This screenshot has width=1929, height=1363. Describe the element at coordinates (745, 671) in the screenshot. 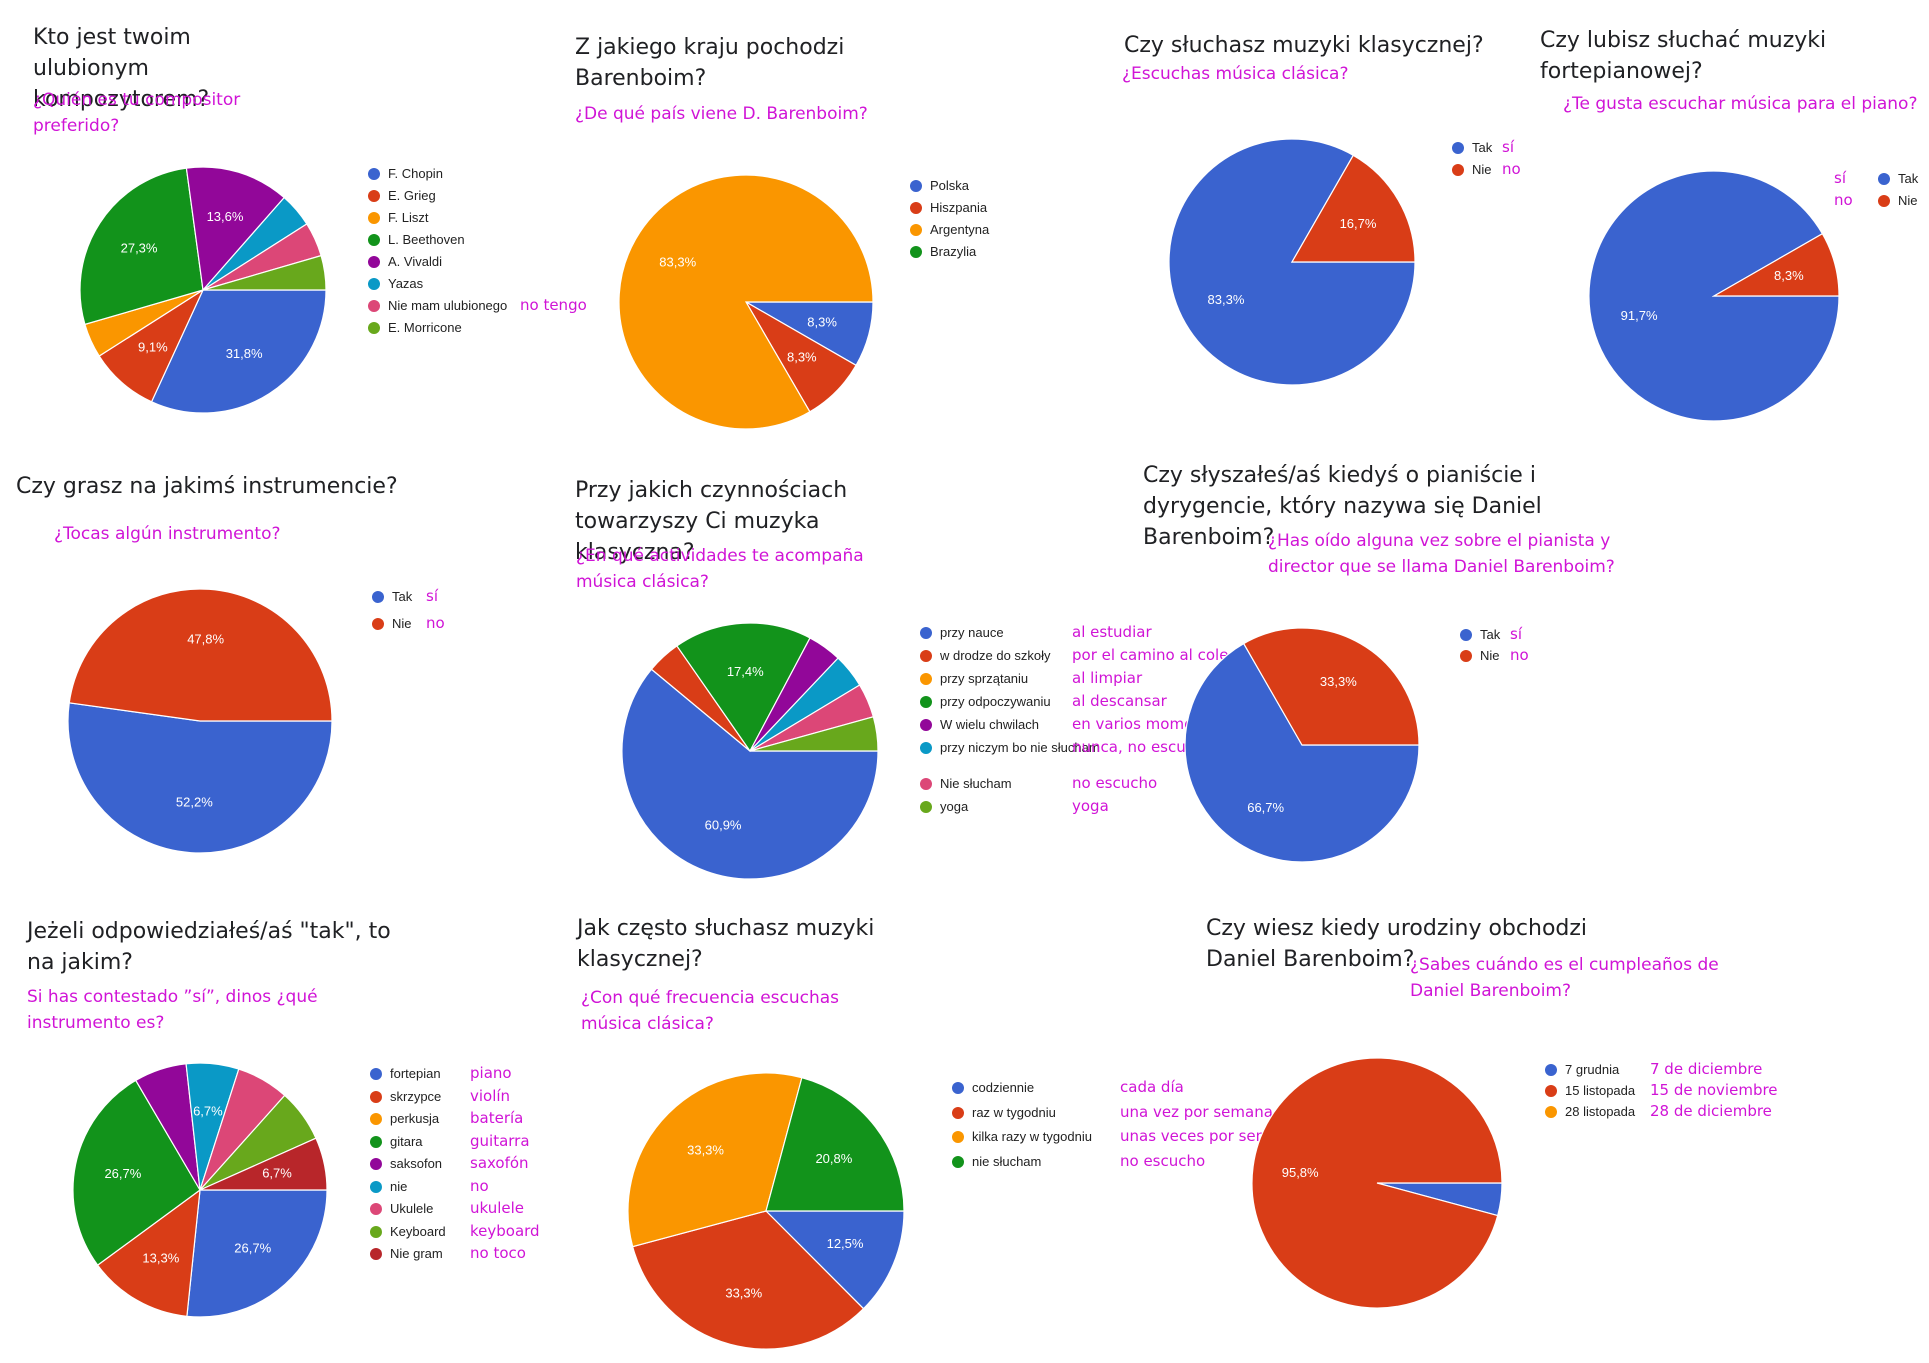

I see `data-label-przy-odpoczywaniu: 17,4%` at that location.